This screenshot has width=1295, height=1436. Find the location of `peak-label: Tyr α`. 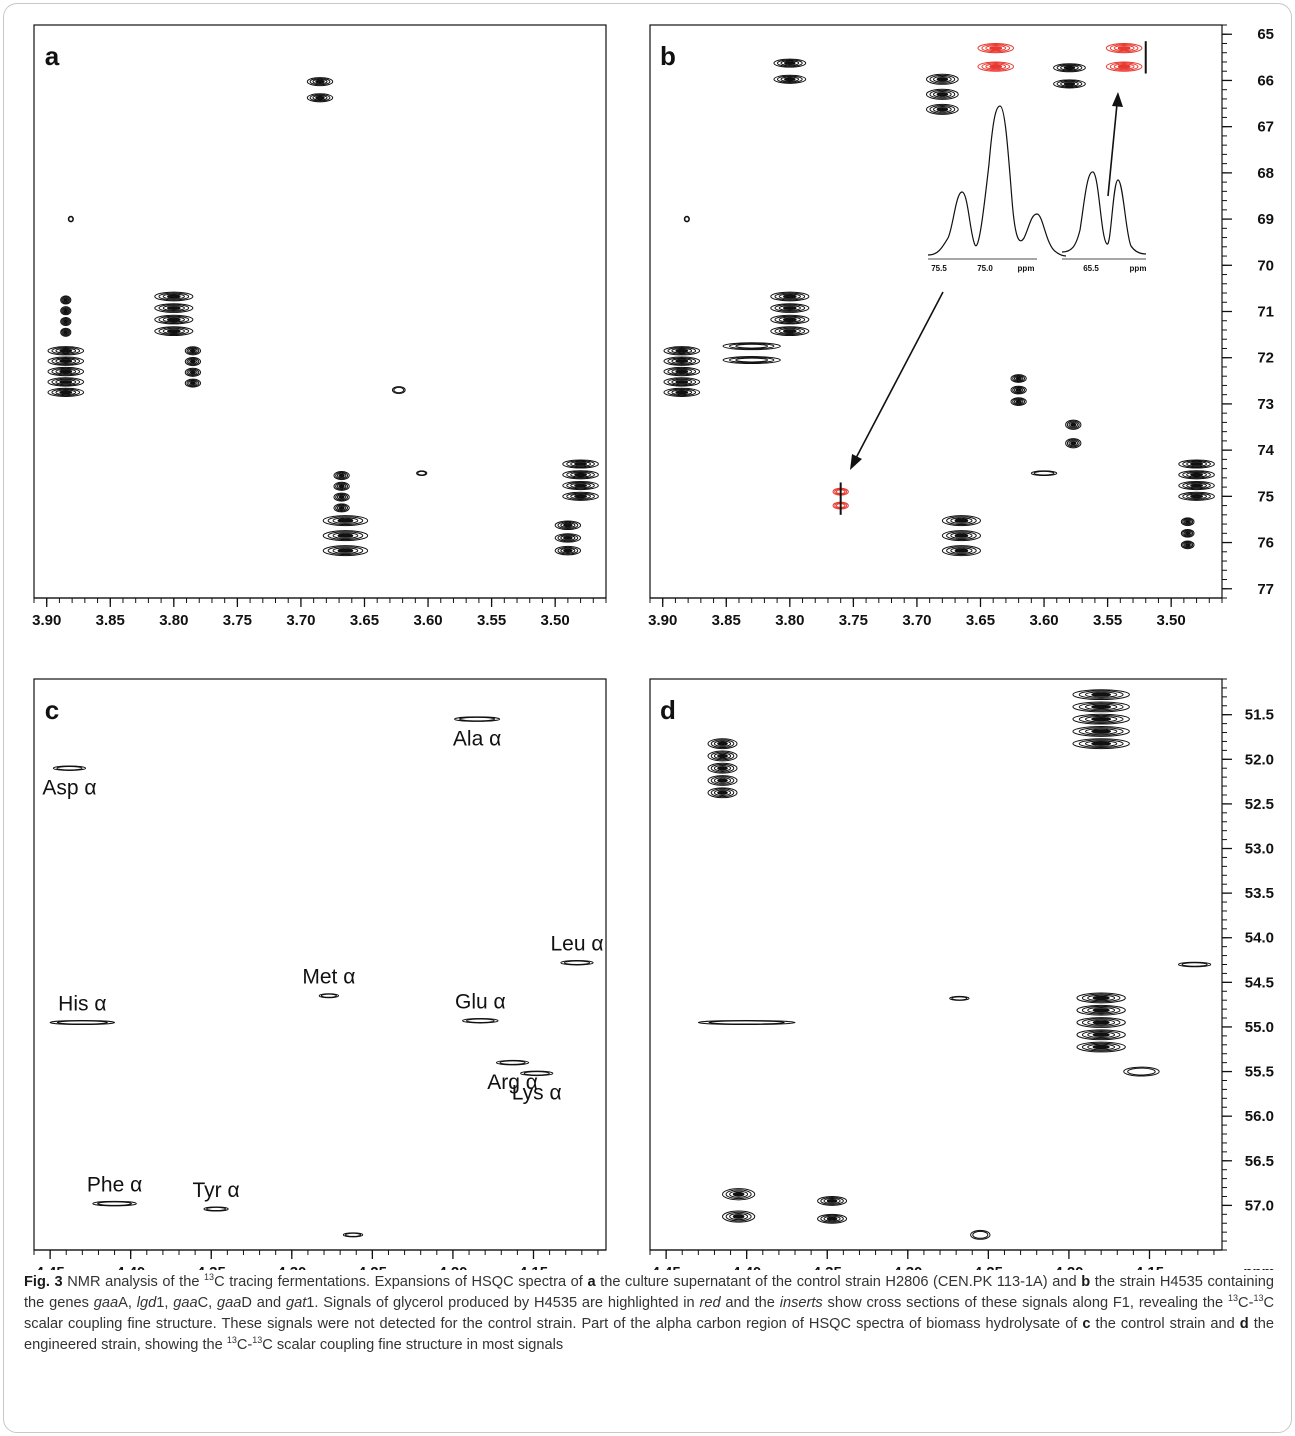

peak-label: Tyr α is located at coordinates (216, 1190).